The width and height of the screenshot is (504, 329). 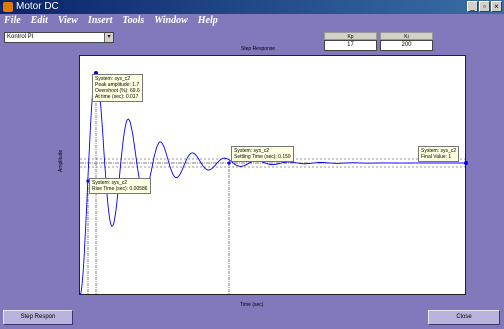 What do you see at coordinates (472, 6) in the screenshot?
I see `minimize-button: _` at bounding box center [472, 6].